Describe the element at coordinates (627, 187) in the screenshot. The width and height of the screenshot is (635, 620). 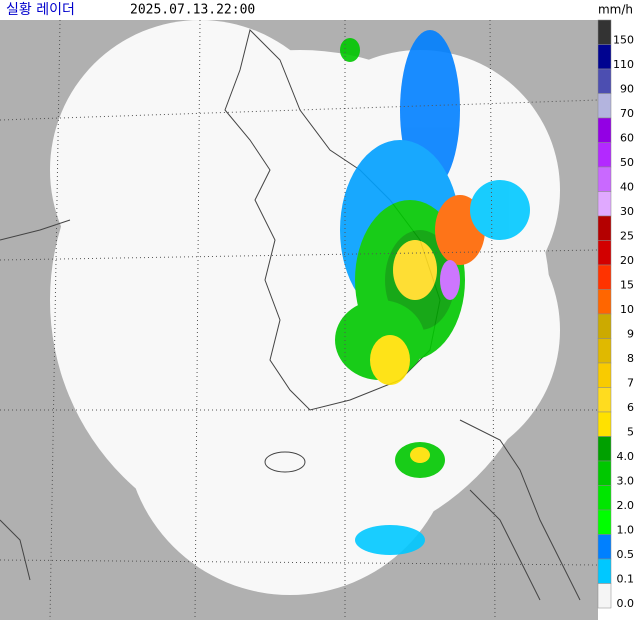
I see `legend-label: 40` at that location.